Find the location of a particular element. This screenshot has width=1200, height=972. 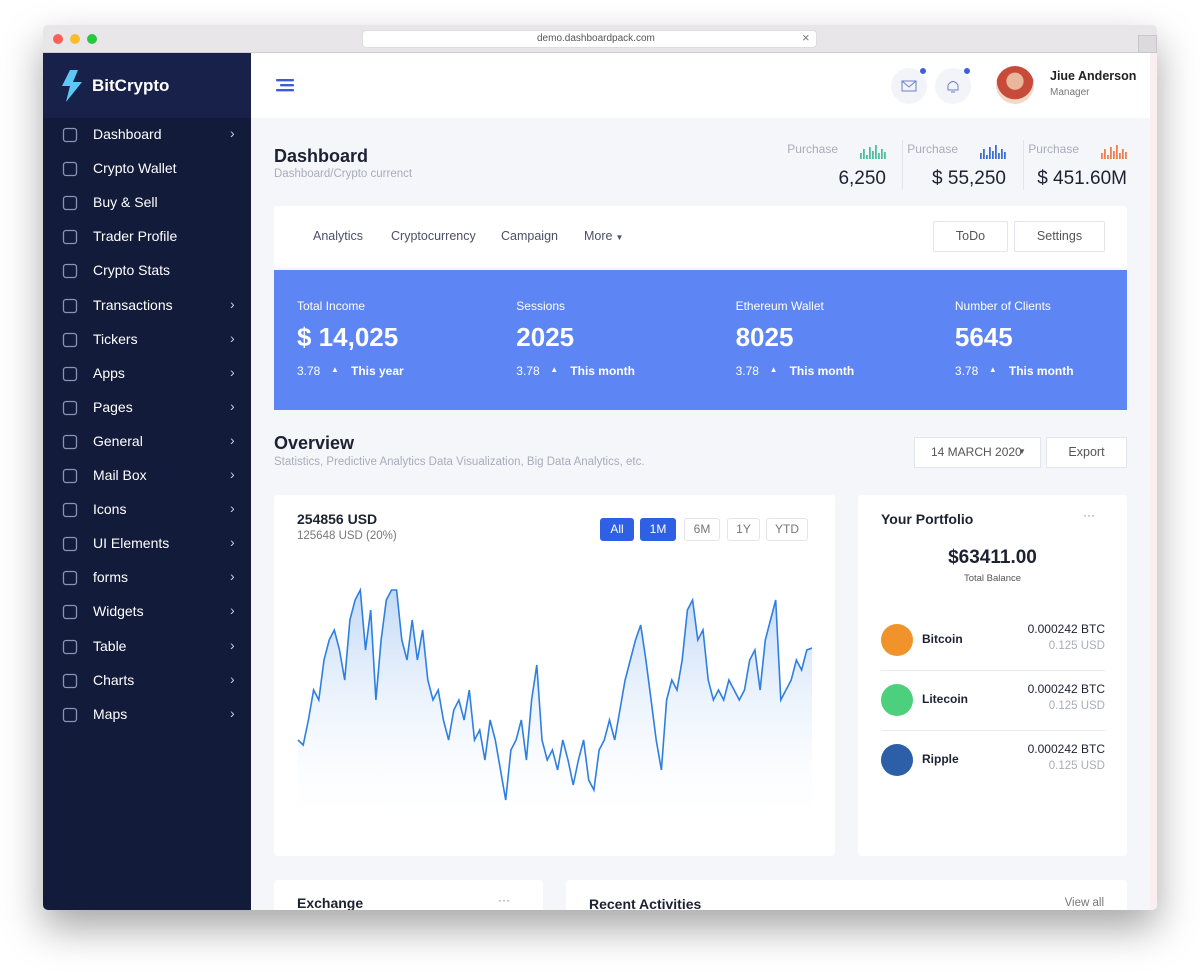

range-button: 1M is located at coordinates (658, 529).